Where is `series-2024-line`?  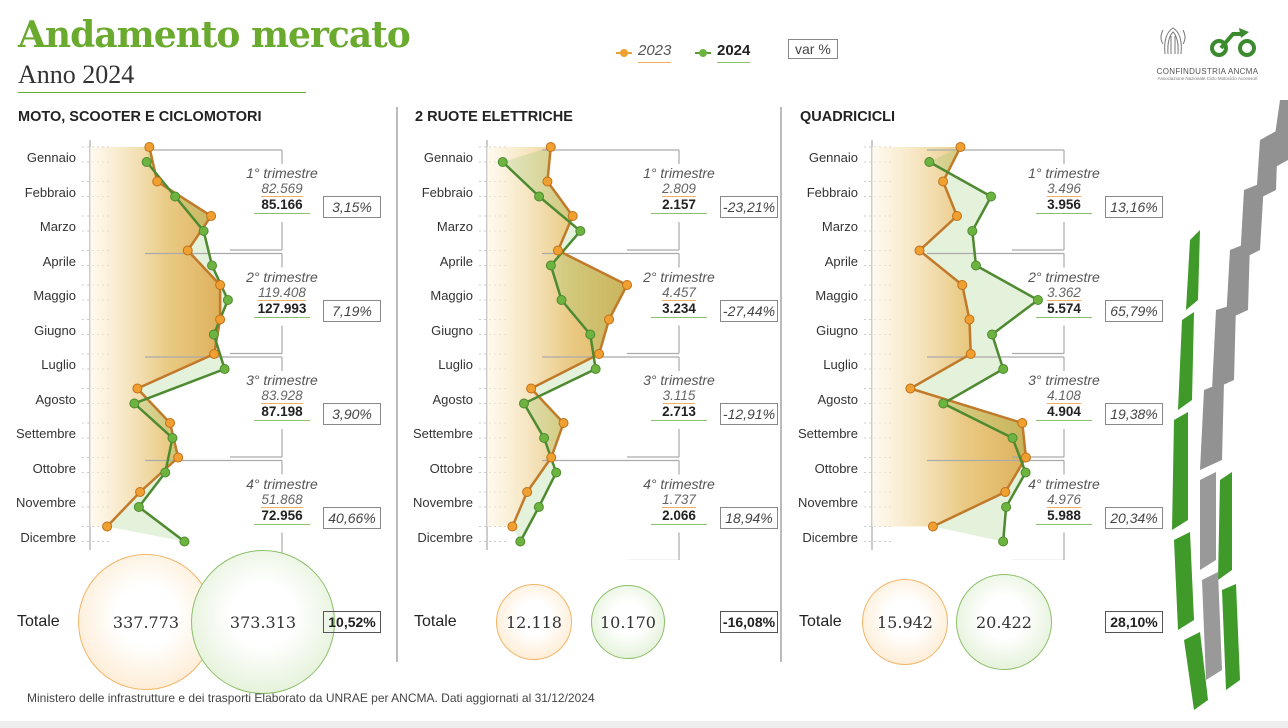 series-2024-line is located at coordinates (984, 351).